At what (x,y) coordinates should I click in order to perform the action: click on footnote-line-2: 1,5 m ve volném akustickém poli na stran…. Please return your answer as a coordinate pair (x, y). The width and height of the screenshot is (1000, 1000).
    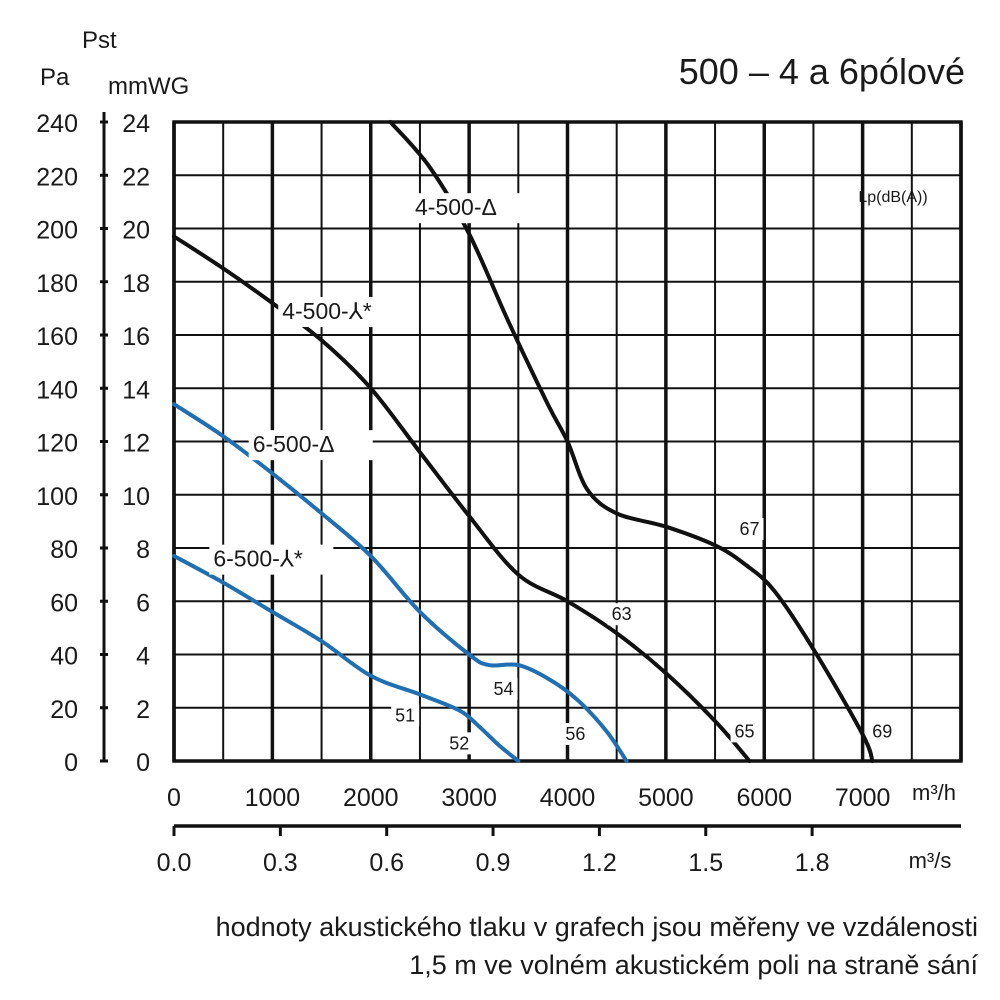
    Looking at the image, I should click on (693, 965).